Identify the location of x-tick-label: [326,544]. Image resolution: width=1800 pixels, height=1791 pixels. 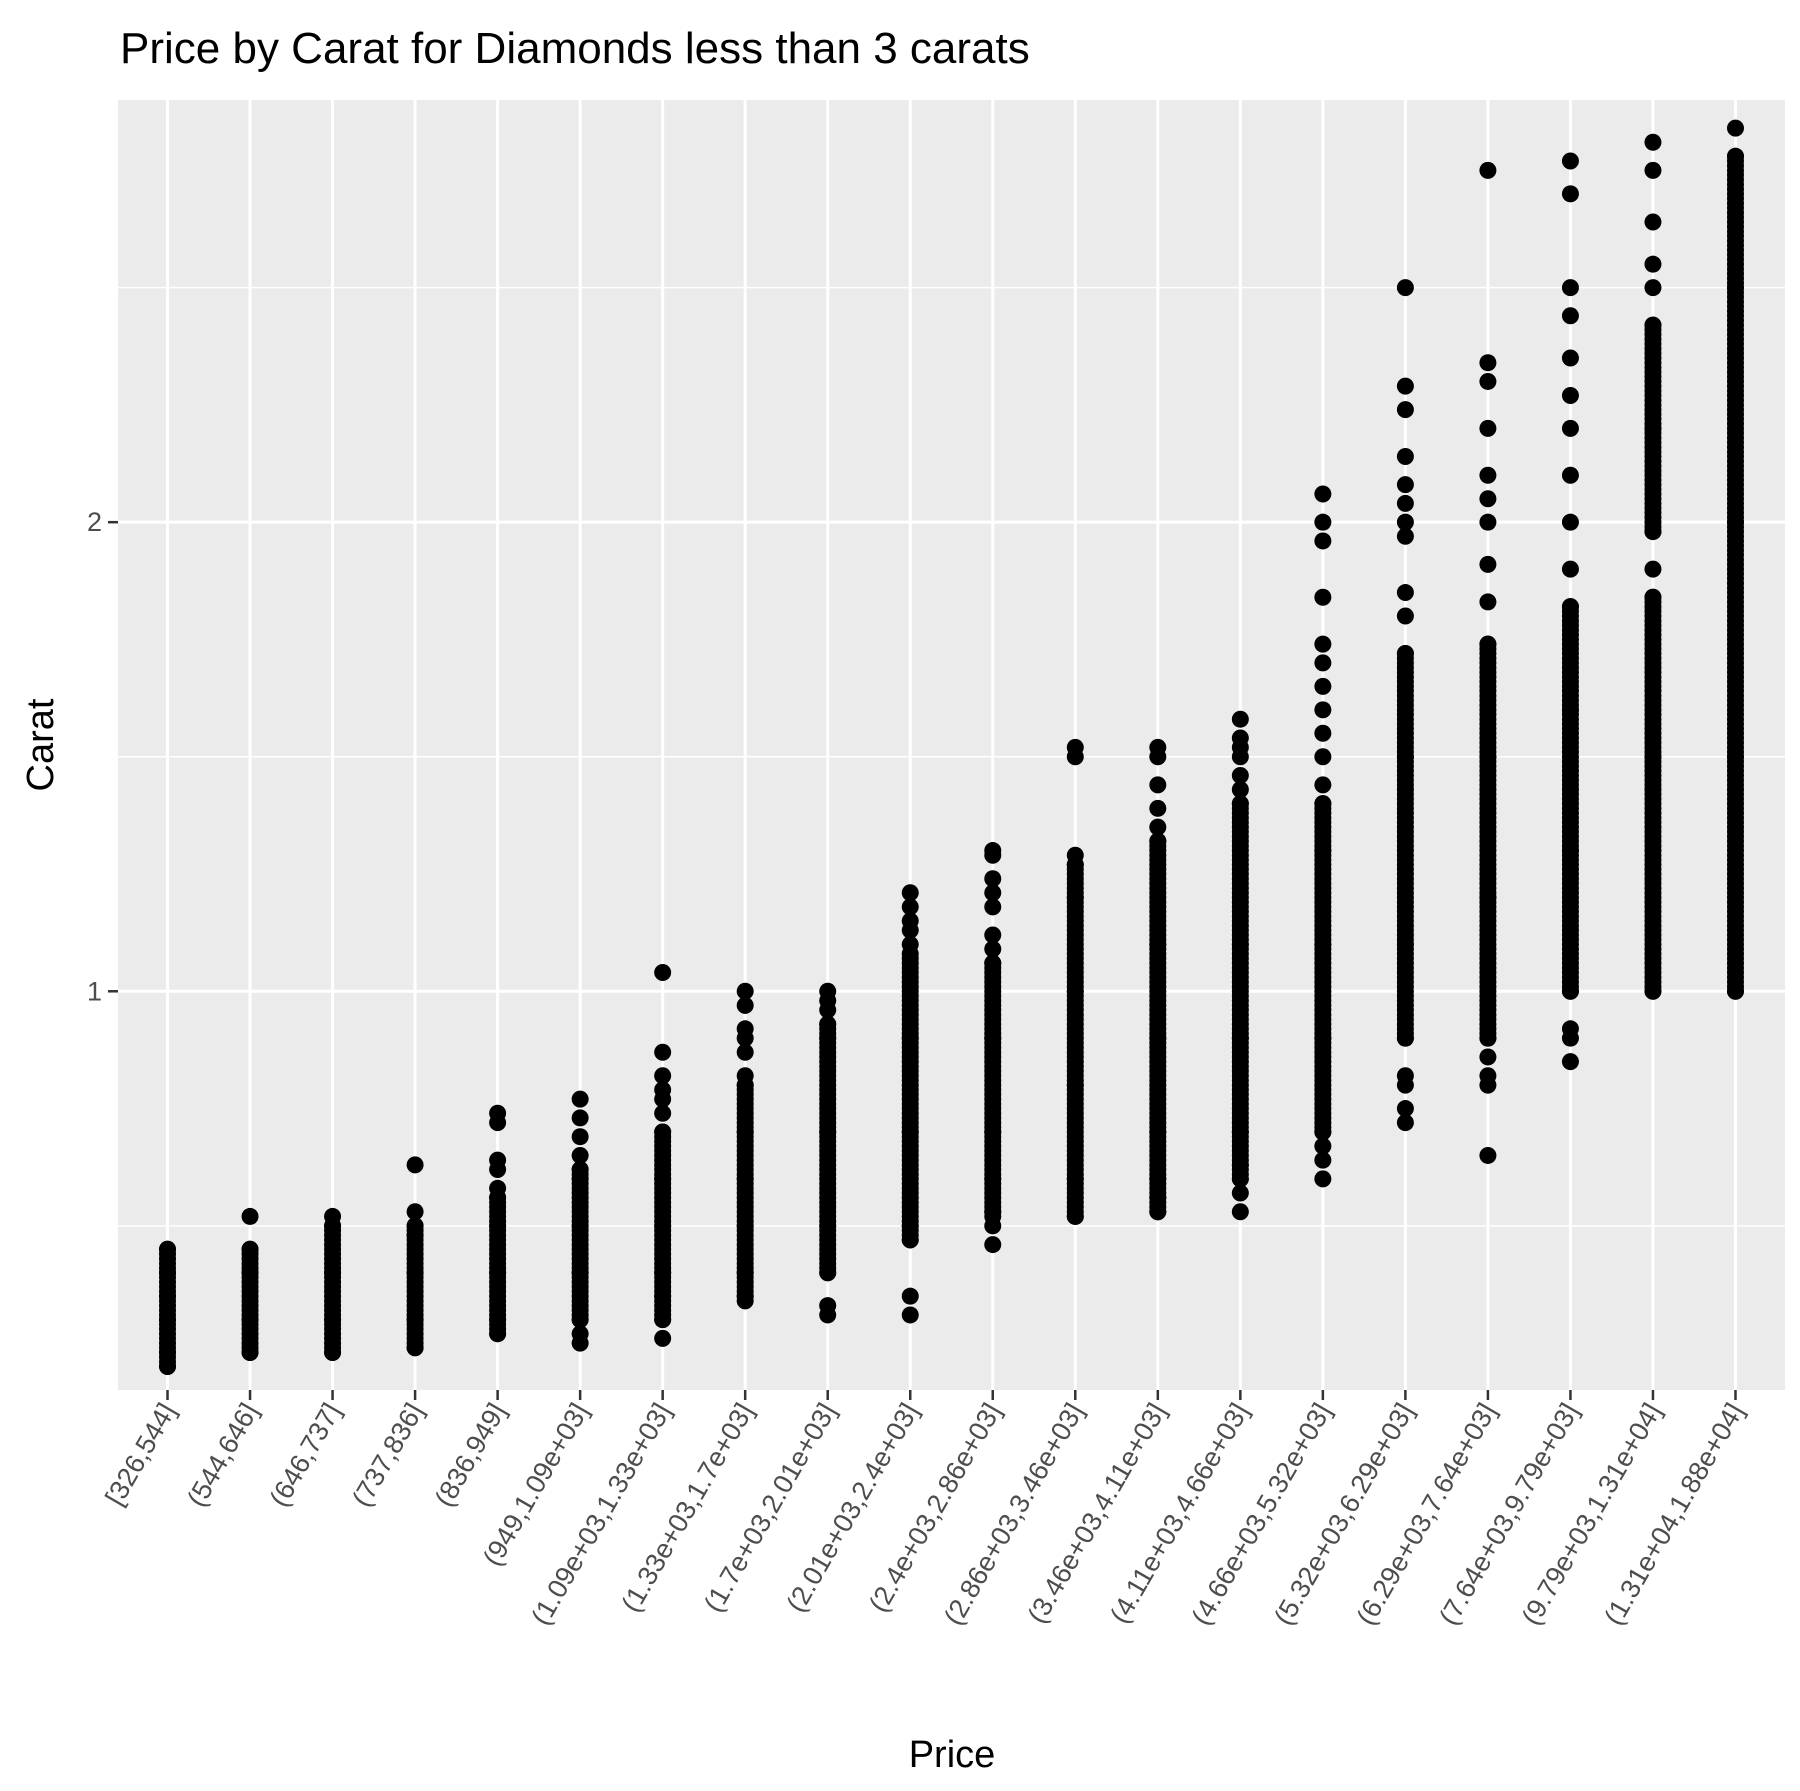
(140, 1454).